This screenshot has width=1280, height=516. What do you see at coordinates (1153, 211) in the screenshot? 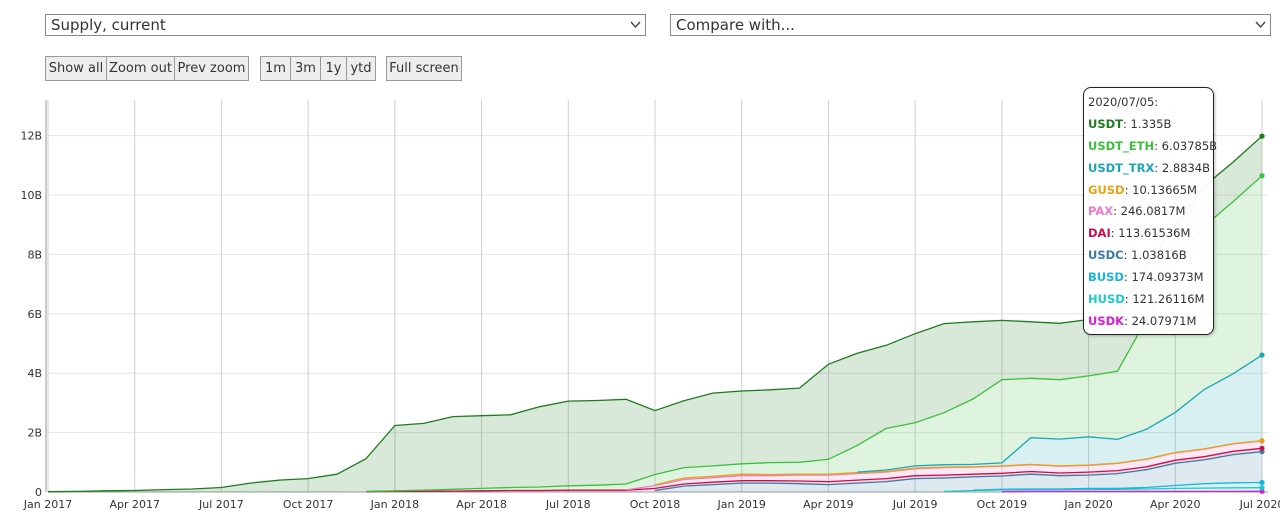
I see `tooltip-value: 246.0817M` at bounding box center [1153, 211].